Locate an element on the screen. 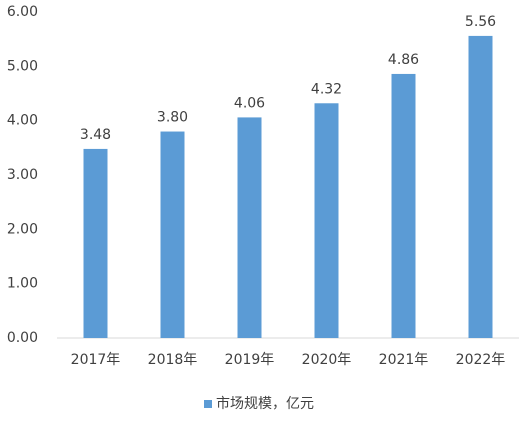  value-label: 4.06 is located at coordinates (249, 103).